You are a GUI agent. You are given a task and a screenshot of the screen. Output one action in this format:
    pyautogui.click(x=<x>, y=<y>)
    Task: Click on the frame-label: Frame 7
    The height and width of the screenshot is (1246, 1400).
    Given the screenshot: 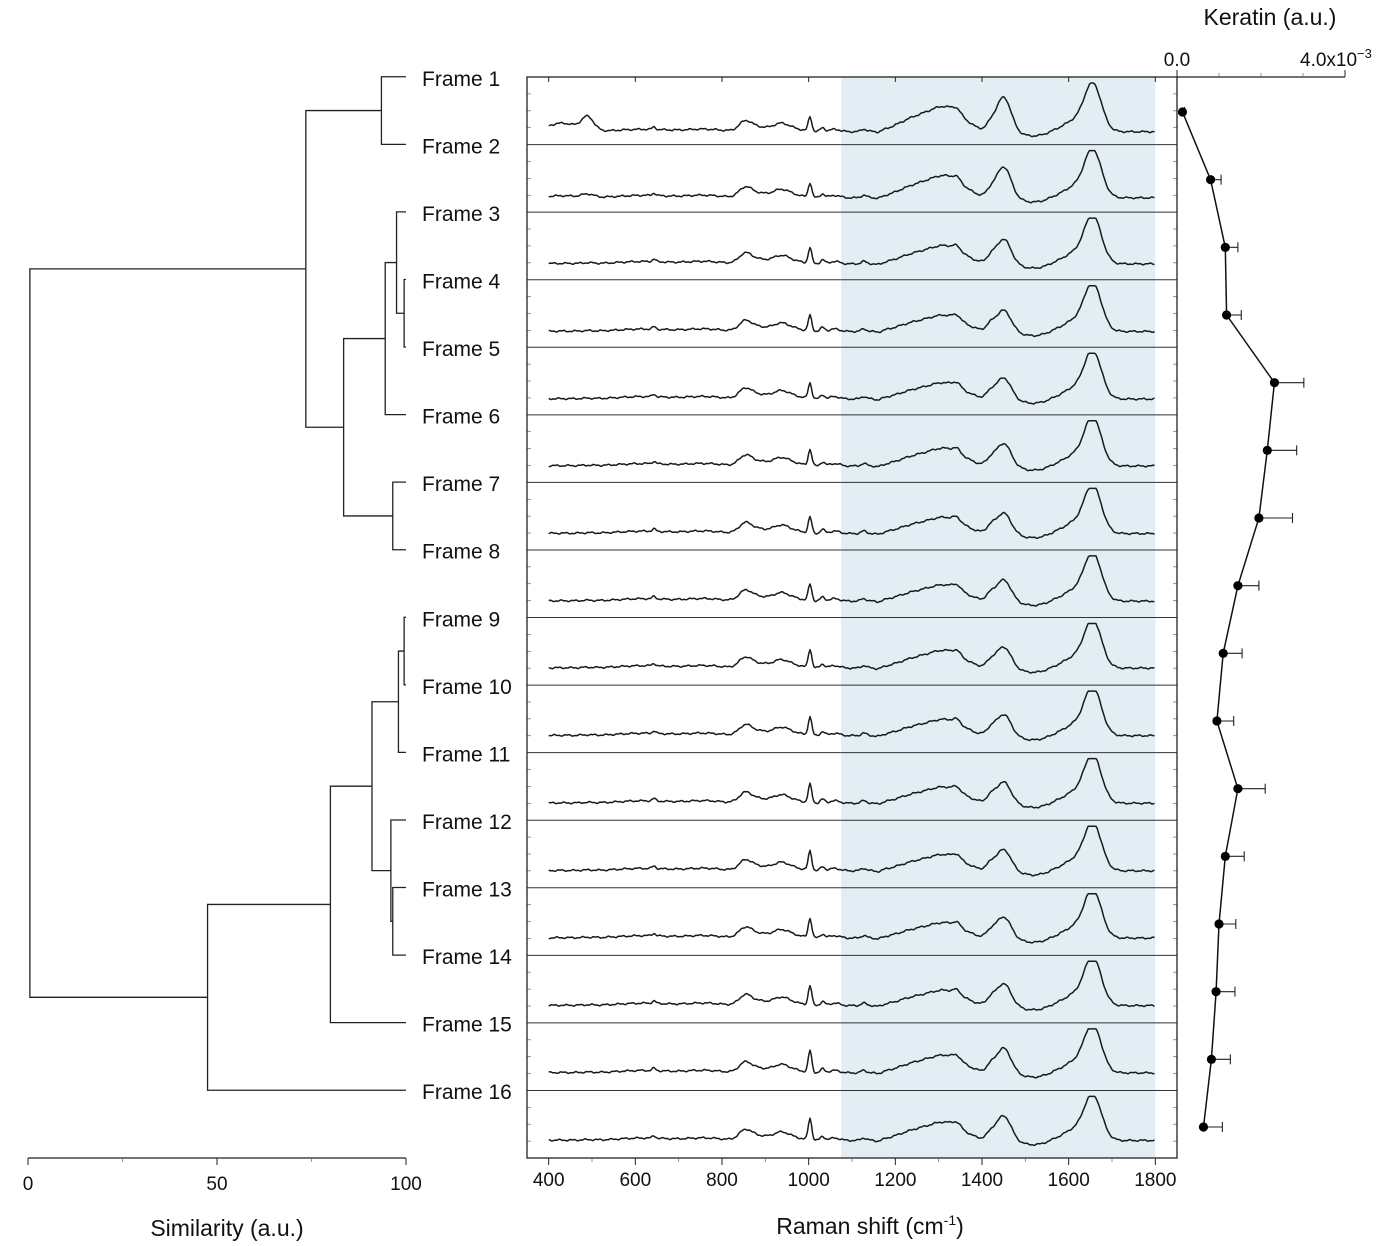 What is the action you would take?
    pyautogui.click(x=461, y=484)
    